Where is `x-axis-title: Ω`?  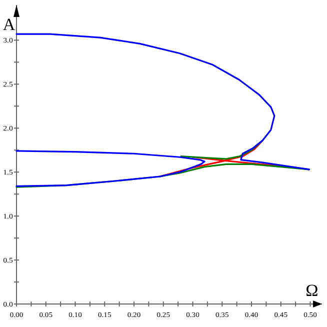 x-axis-title: Ω is located at coordinates (312, 290).